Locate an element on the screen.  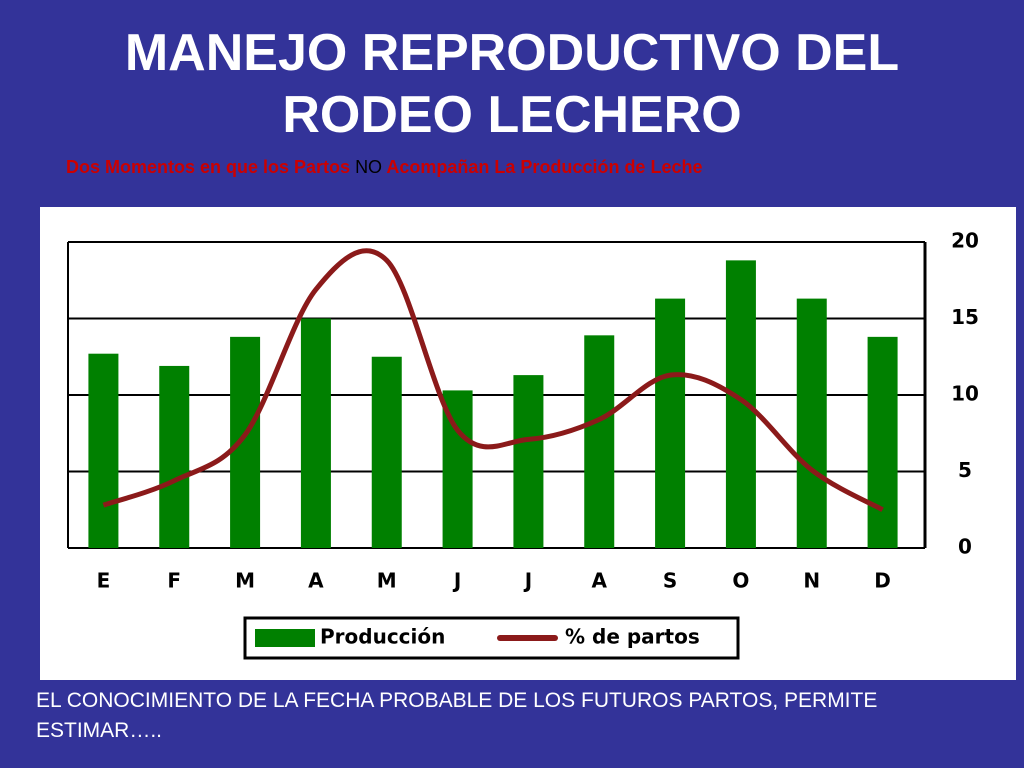
y-tick-label: 5 is located at coordinates (965, 470).